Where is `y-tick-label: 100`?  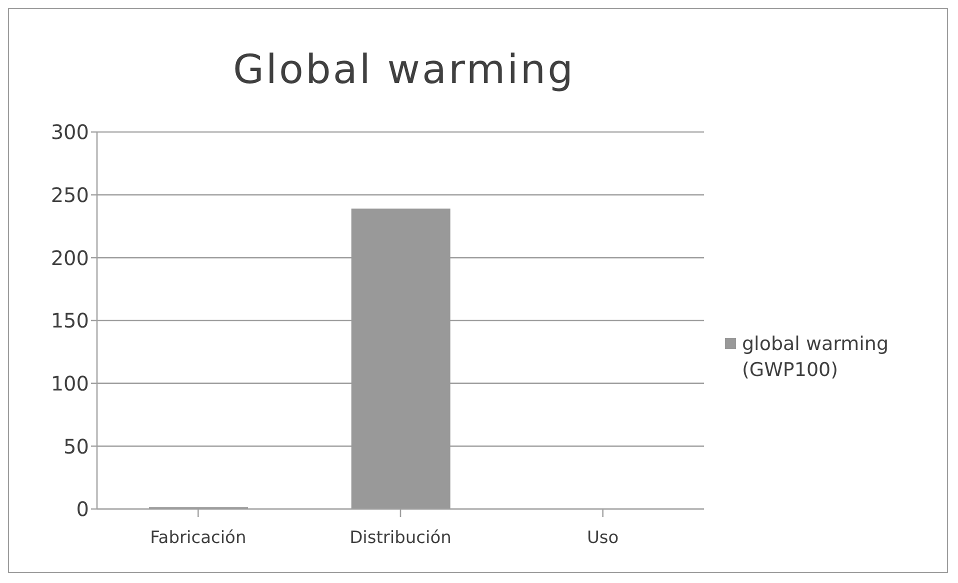 y-tick-label: 100 is located at coordinates (69, 383).